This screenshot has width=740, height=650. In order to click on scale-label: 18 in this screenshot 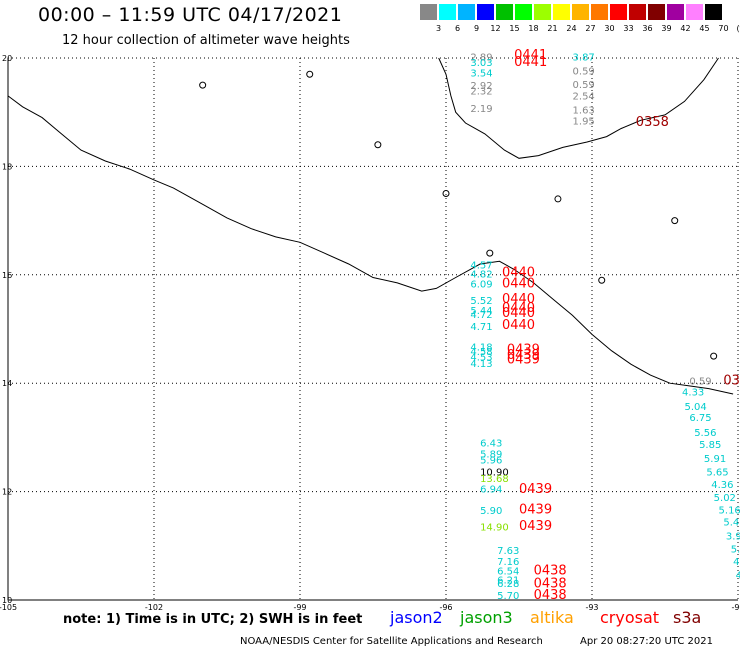, I will do `click(533, 28)`.